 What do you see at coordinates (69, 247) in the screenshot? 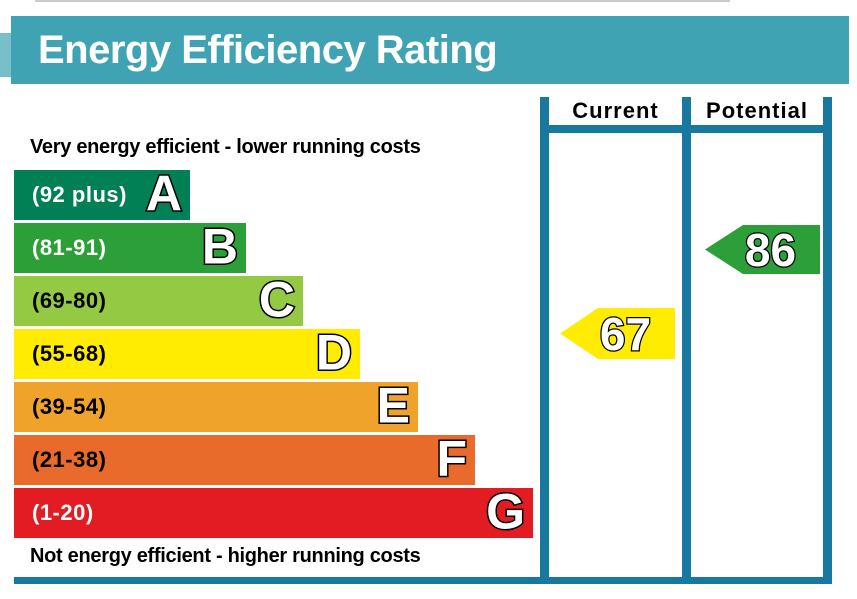
I see `band-b-range: (81-91)` at bounding box center [69, 247].